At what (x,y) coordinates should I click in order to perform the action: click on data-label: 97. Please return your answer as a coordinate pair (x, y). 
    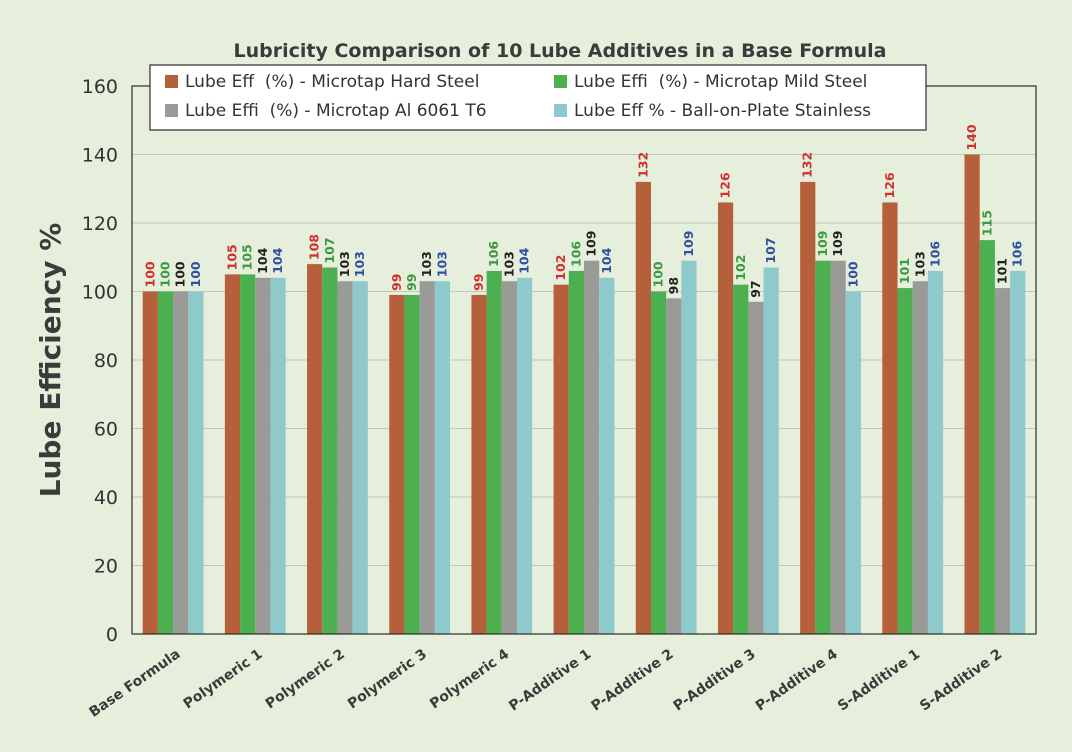
    Looking at the image, I should click on (755, 288).